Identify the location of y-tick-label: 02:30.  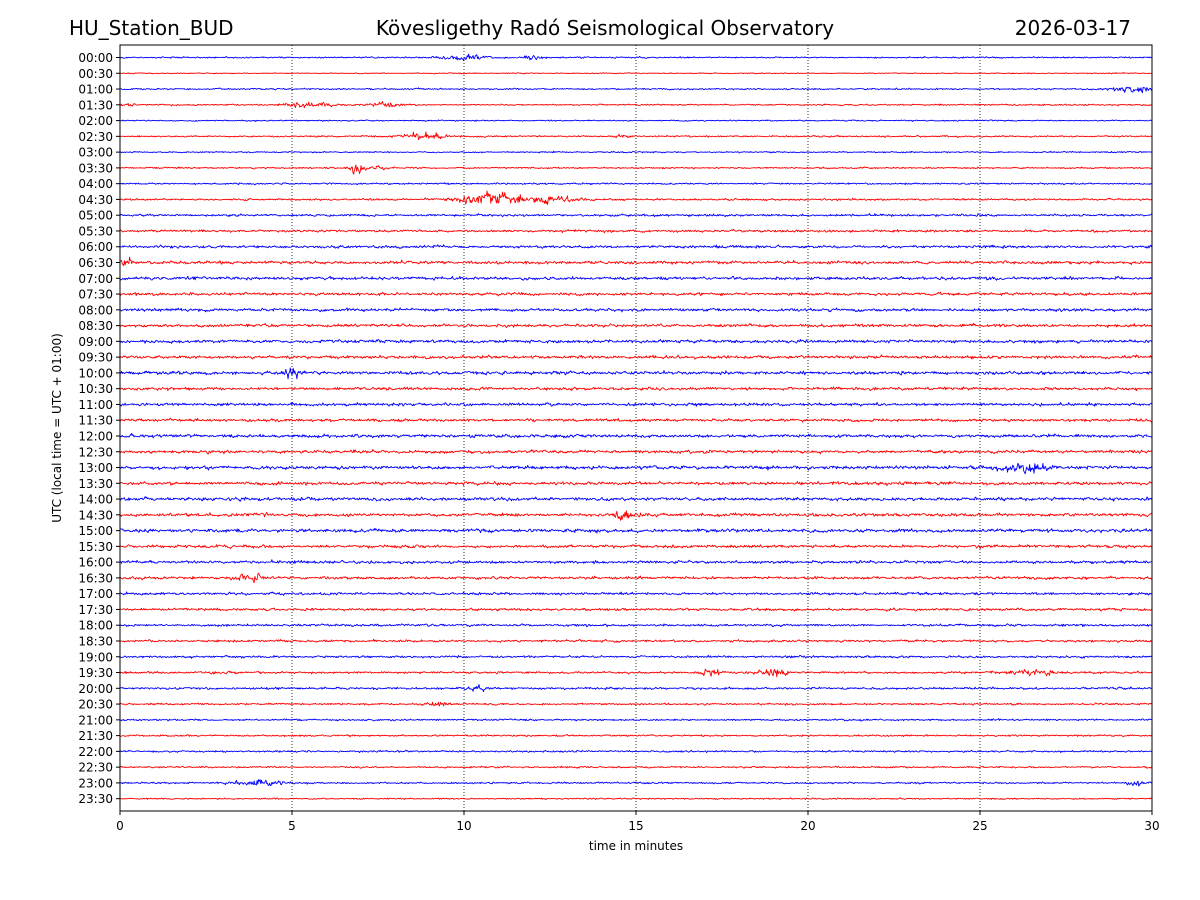
(95, 137).